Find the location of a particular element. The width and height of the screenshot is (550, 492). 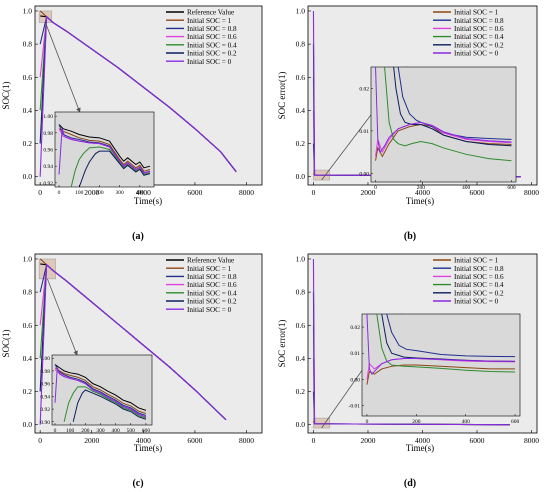

series-group is located at coordinates (133, 341).